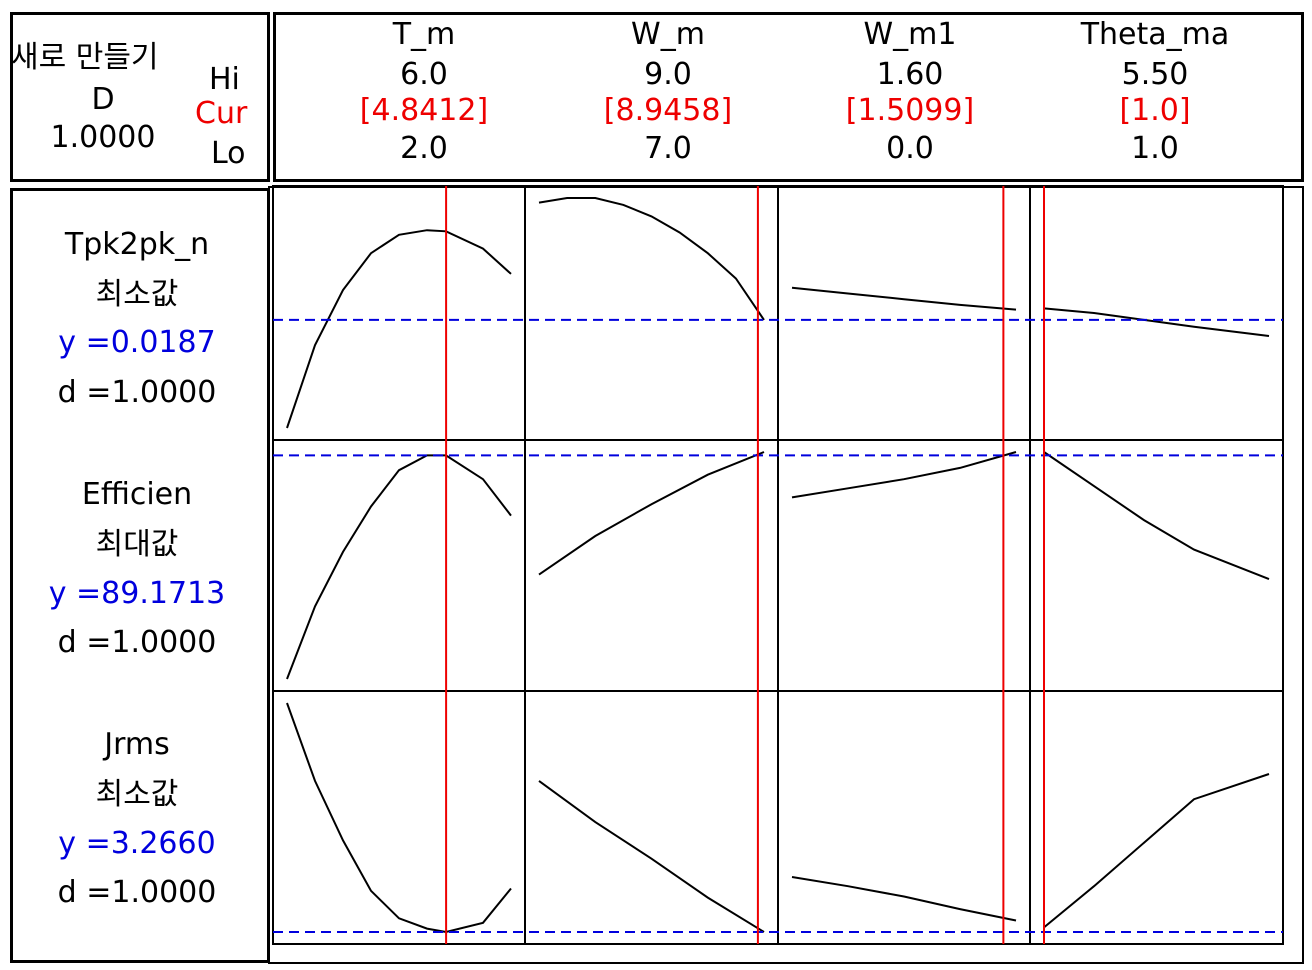 The height and width of the screenshot is (970, 1312). What do you see at coordinates (424, 110) in the screenshot?
I see `factor-current: [4.8412]` at bounding box center [424, 110].